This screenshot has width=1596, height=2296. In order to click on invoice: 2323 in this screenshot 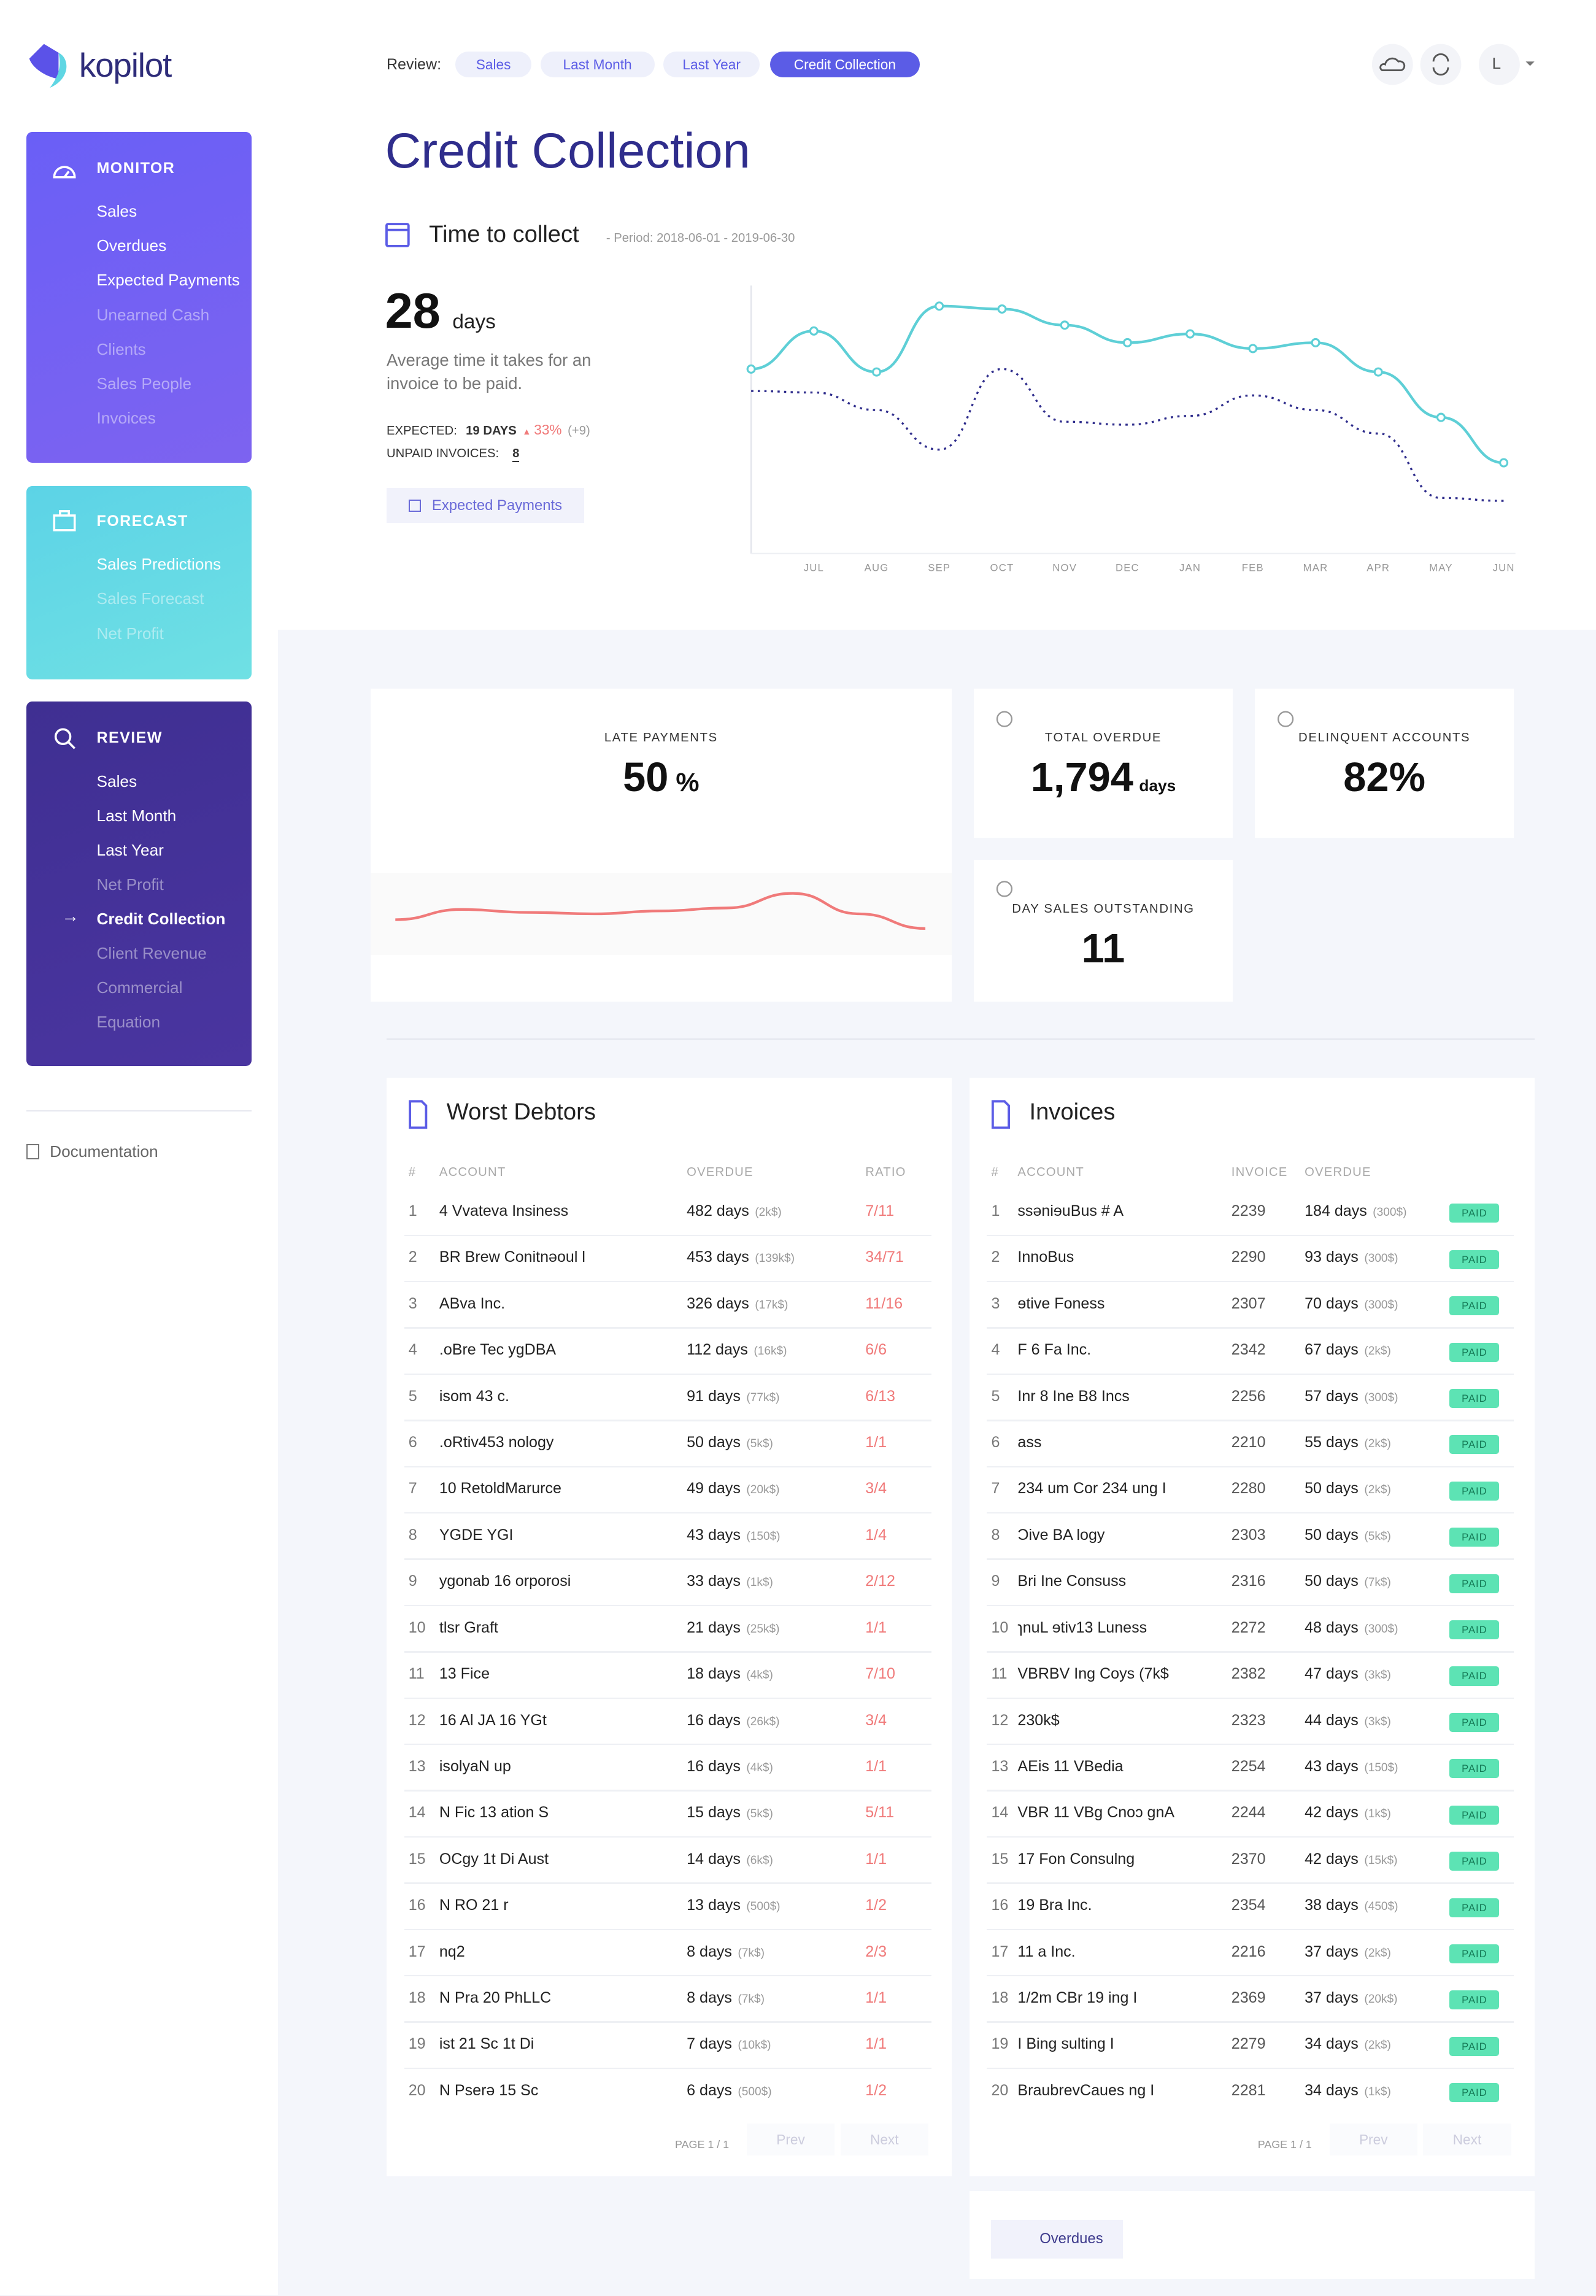, I will do `click(1248, 1720)`.